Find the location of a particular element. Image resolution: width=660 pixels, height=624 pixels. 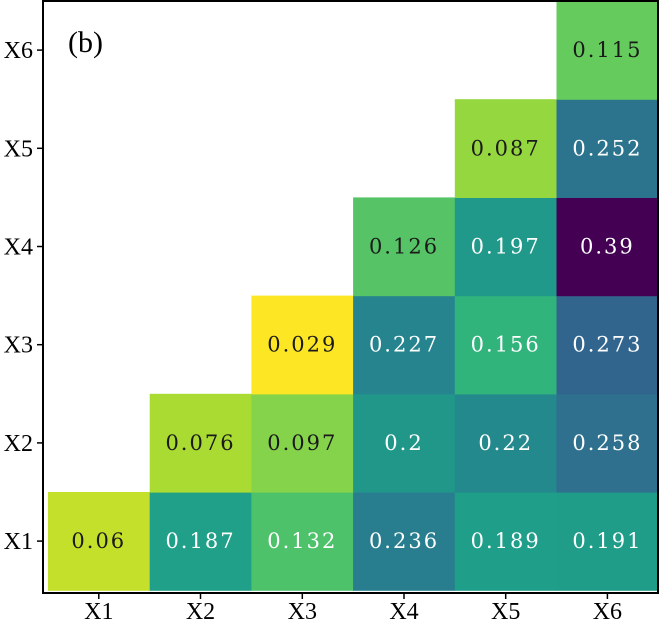

x-tick-label-X3: X3 is located at coordinates (302, 611).